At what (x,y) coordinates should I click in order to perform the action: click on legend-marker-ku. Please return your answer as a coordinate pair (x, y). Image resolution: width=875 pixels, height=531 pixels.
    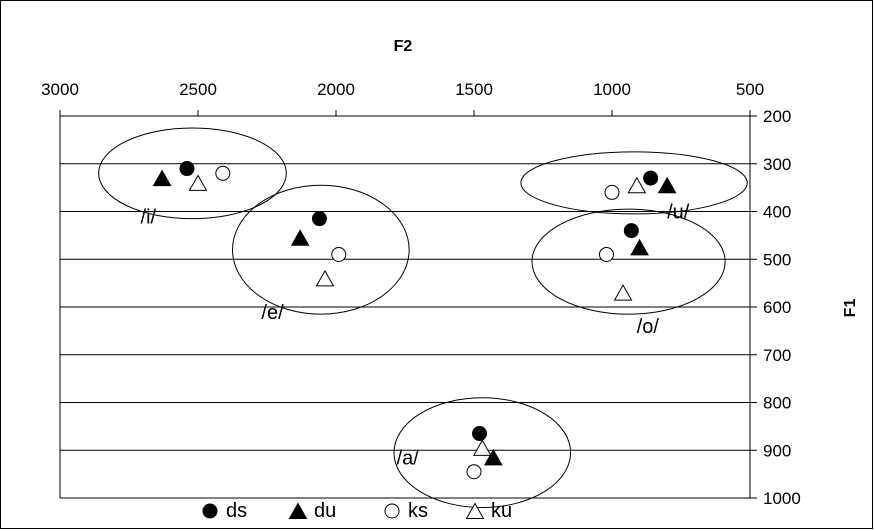
    Looking at the image, I should click on (475, 510).